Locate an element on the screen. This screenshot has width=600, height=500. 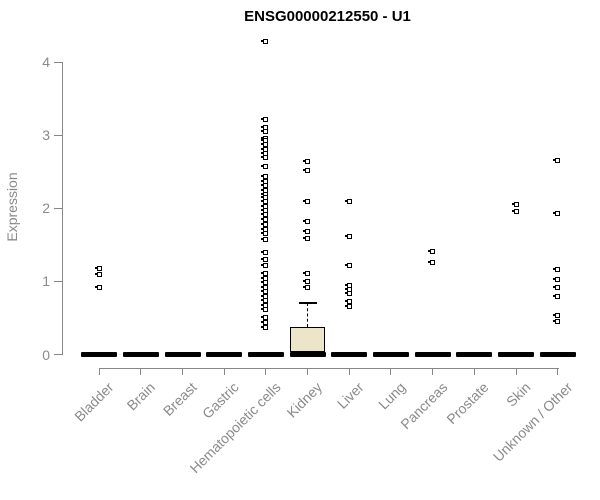
x-tick-label: Unknown / Other is located at coordinates (532, 422).